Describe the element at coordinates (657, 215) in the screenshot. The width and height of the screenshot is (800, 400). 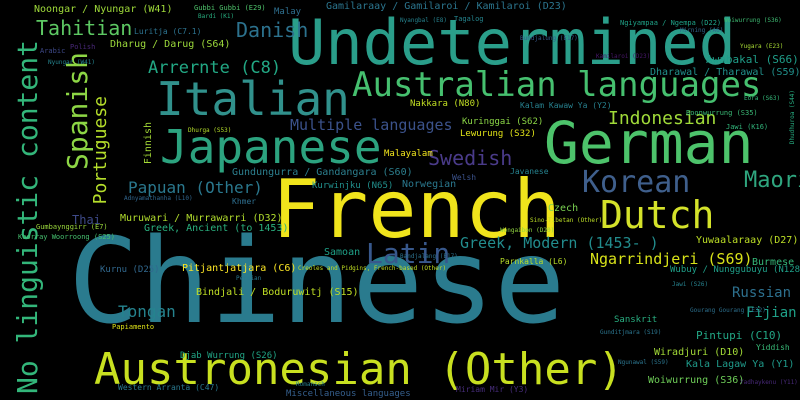
I see `word-dutch: Dutch` at that location.